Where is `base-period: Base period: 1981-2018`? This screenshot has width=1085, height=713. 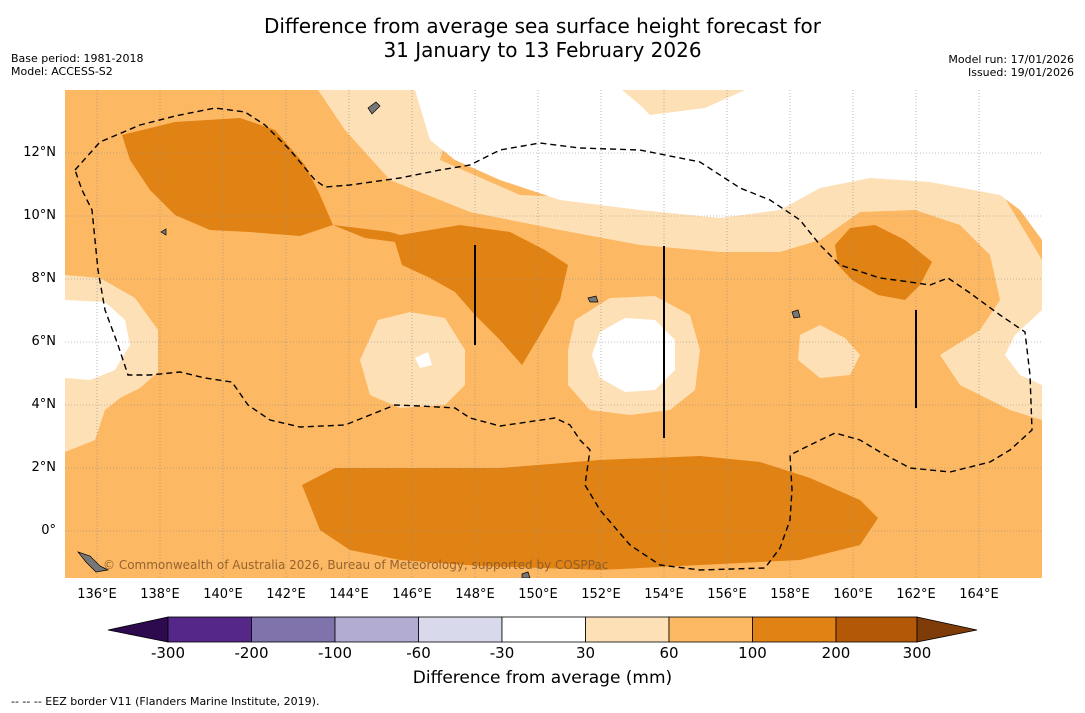 base-period: Base period: 1981-2018 is located at coordinates (77, 58).